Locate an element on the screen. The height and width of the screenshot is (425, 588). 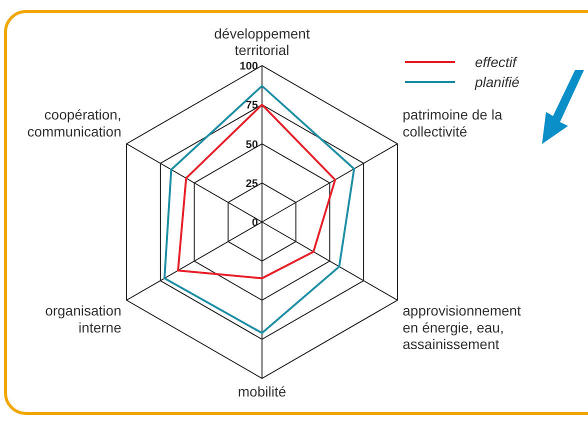
spoke-label: mobilité is located at coordinates (262, 392).